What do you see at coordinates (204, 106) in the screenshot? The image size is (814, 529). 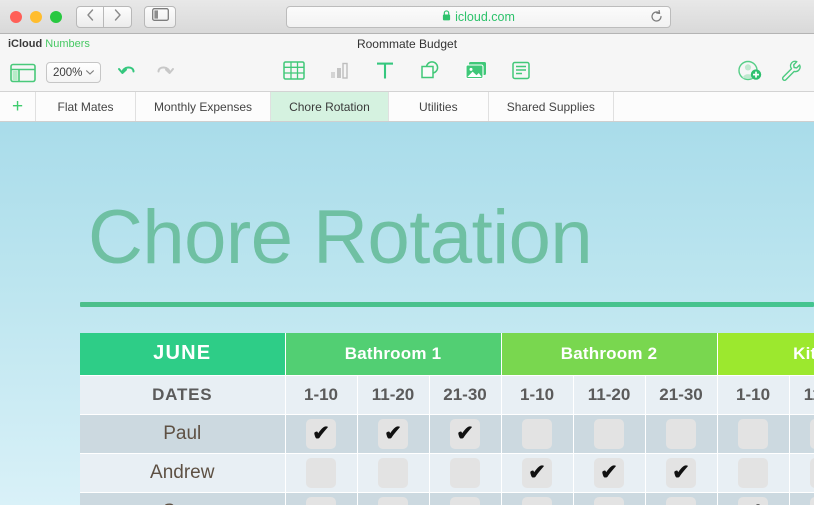 I see `sheet-tab-monthly-expenses: Monthly Expenses` at bounding box center [204, 106].